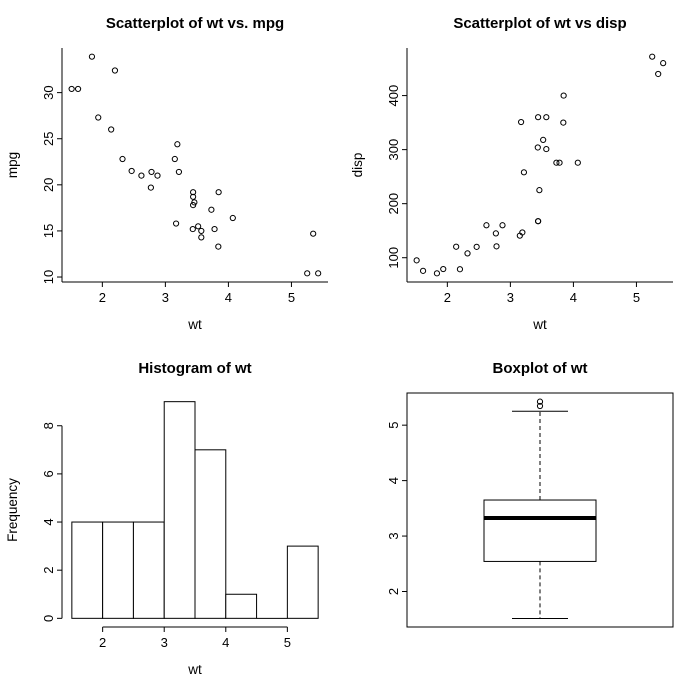 The image size is (689, 689). I want to click on y-tick-label: 400, so click(393, 96).